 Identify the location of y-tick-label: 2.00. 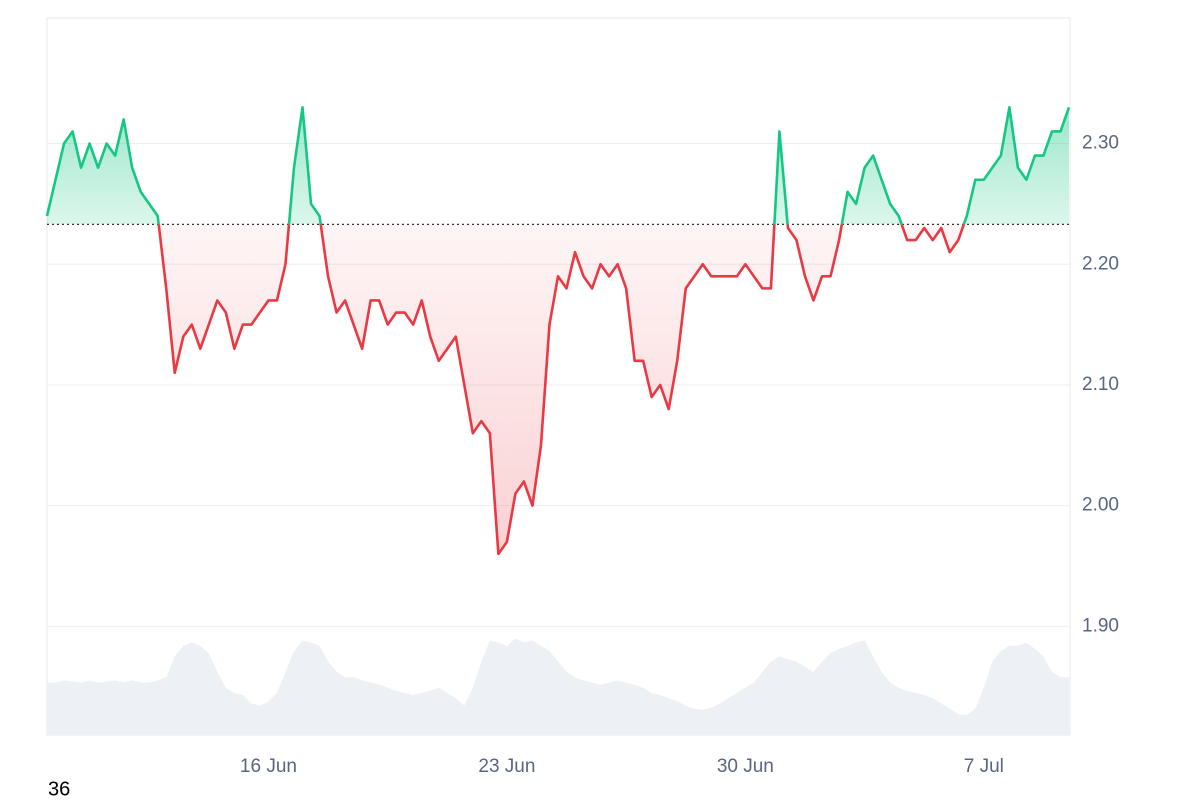
(1100, 505).